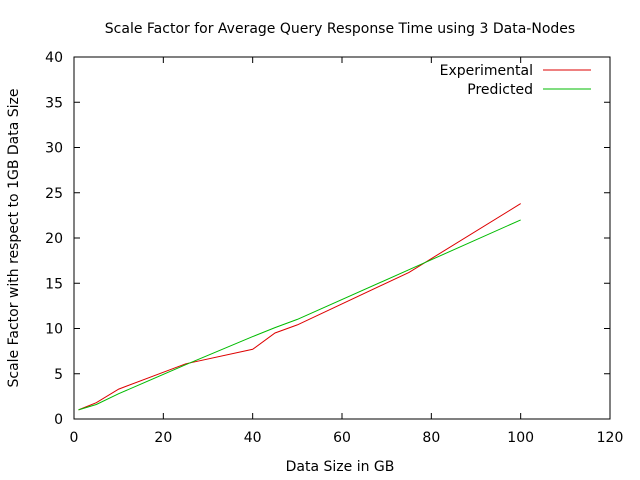 This screenshot has height=480, width=640. I want to click on y-tick-label: 35, so click(54, 103).